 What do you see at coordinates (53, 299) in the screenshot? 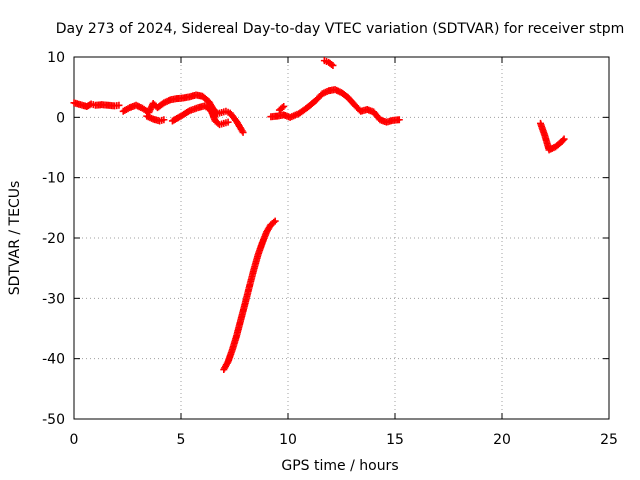
I see `y-tick-label: -30` at bounding box center [53, 299].